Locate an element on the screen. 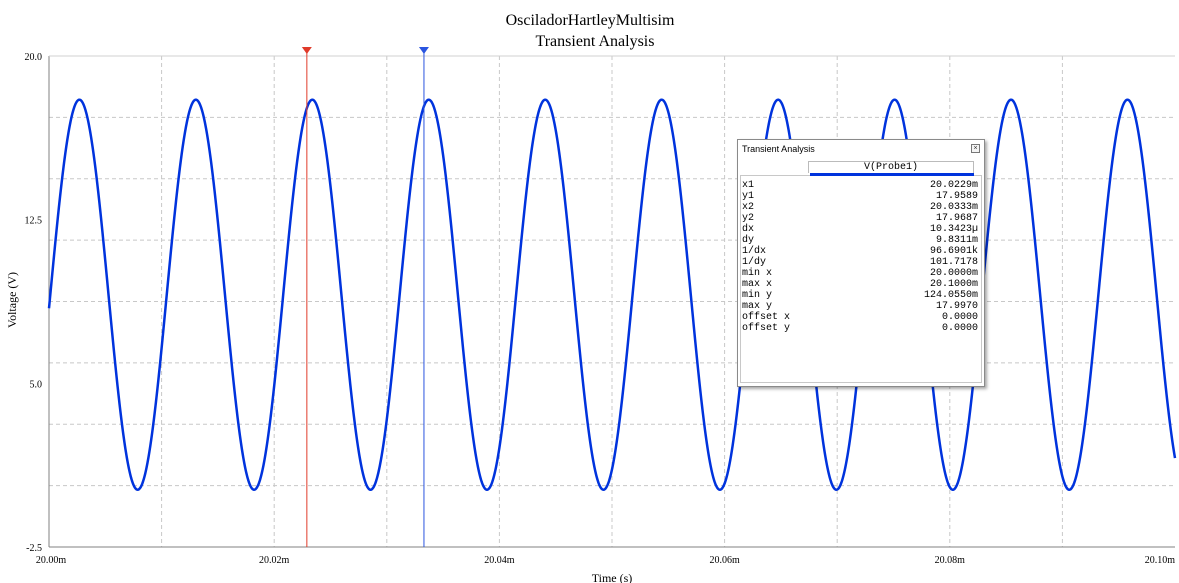 Image resolution: width=1179 pixels, height=583 pixels. cursor-1-handle-icon is located at coordinates (306, 50).